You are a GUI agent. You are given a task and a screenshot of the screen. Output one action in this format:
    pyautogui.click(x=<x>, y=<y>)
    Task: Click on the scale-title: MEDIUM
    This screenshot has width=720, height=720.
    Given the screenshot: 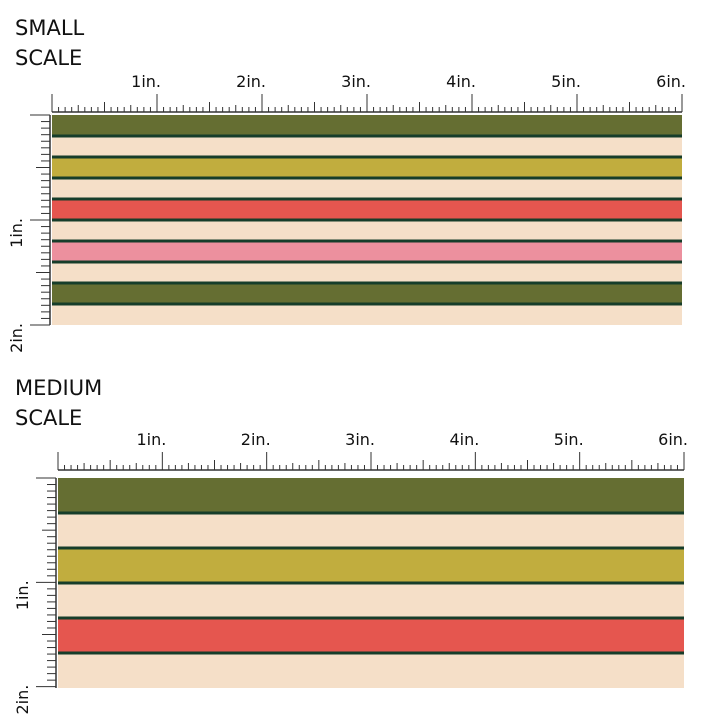 What is the action you would take?
    pyautogui.click(x=58, y=388)
    